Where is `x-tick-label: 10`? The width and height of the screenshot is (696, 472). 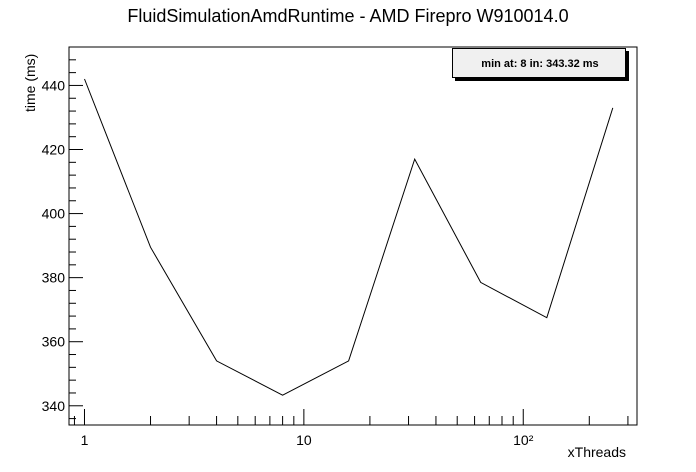 x-tick-label: 10 is located at coordinates (304, 440).